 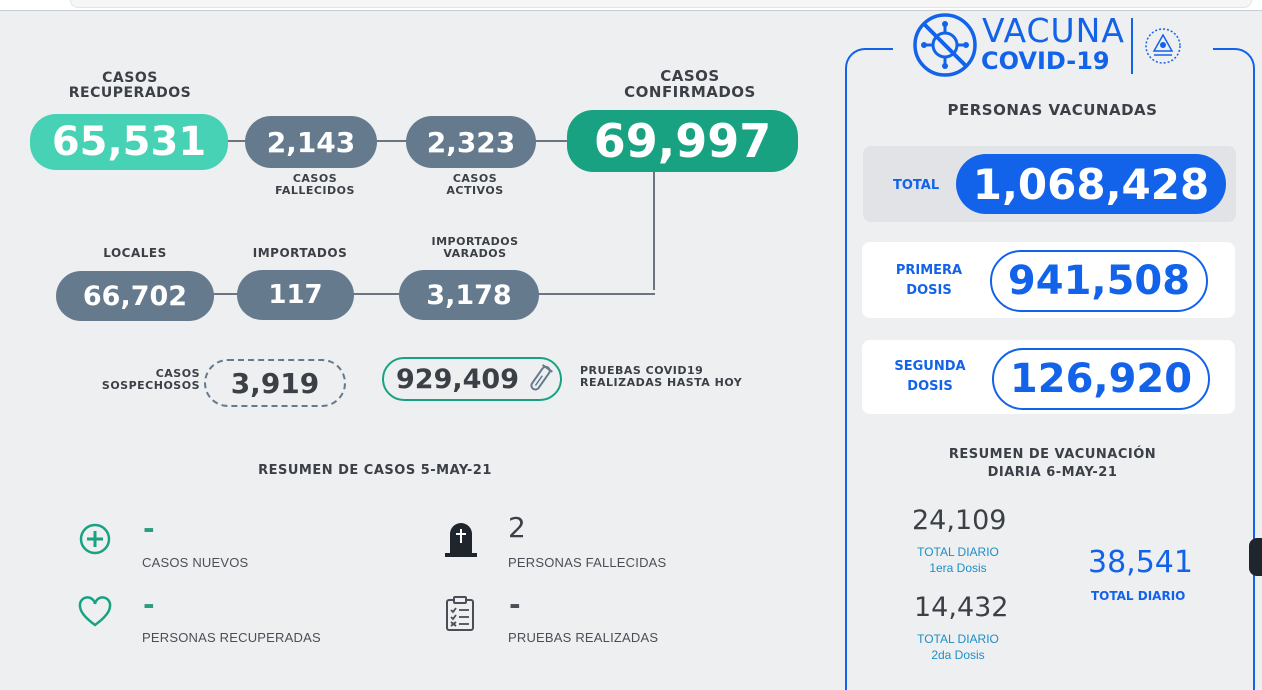 What do you see at coordinates (661, 4) in the screenshot?
I see `search-bar` at bounding box center [661, 4].